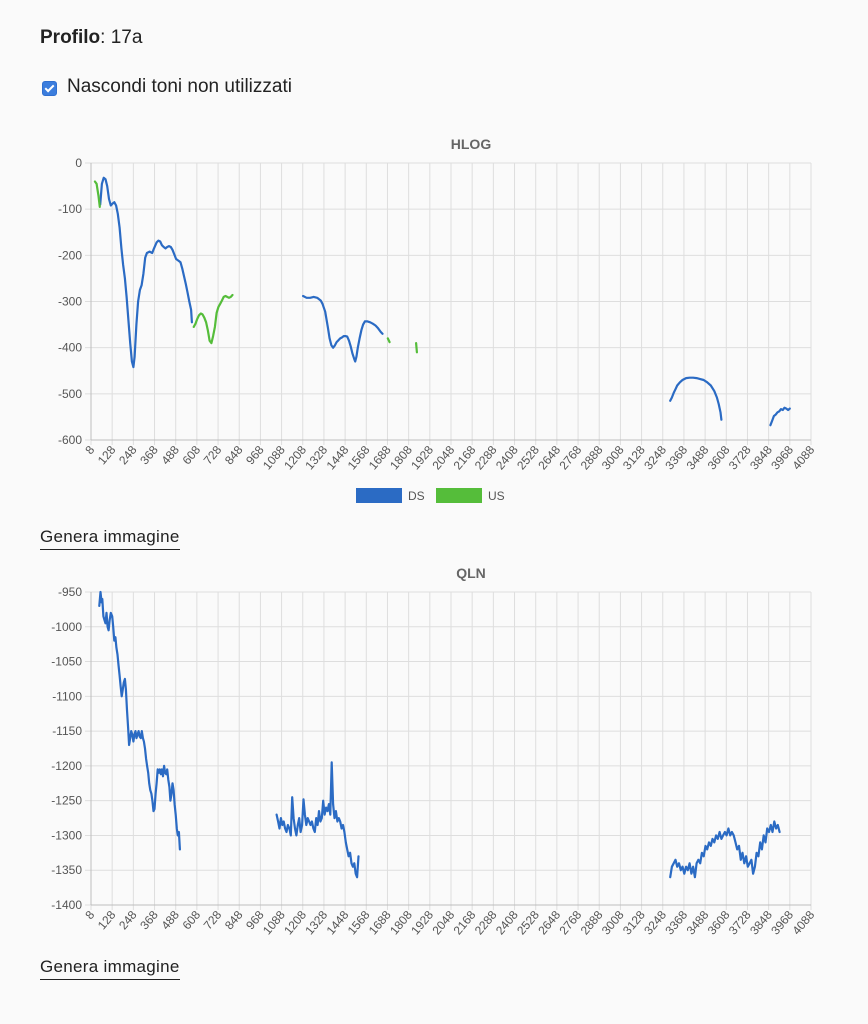 The image size is (868, 1024). Describe the element at coordinates (459, 495) in the screenshot. I see `legend-swatch` at that location.